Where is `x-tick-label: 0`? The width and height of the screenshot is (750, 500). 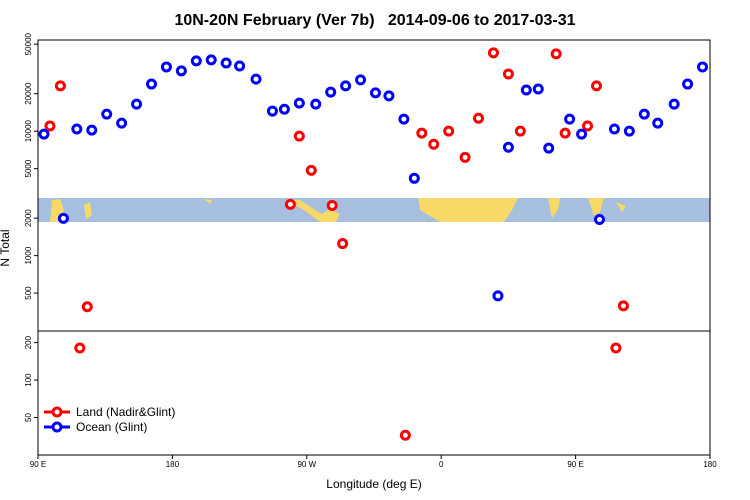
x-tick-label: 0 is located at coordinates (441, 464).